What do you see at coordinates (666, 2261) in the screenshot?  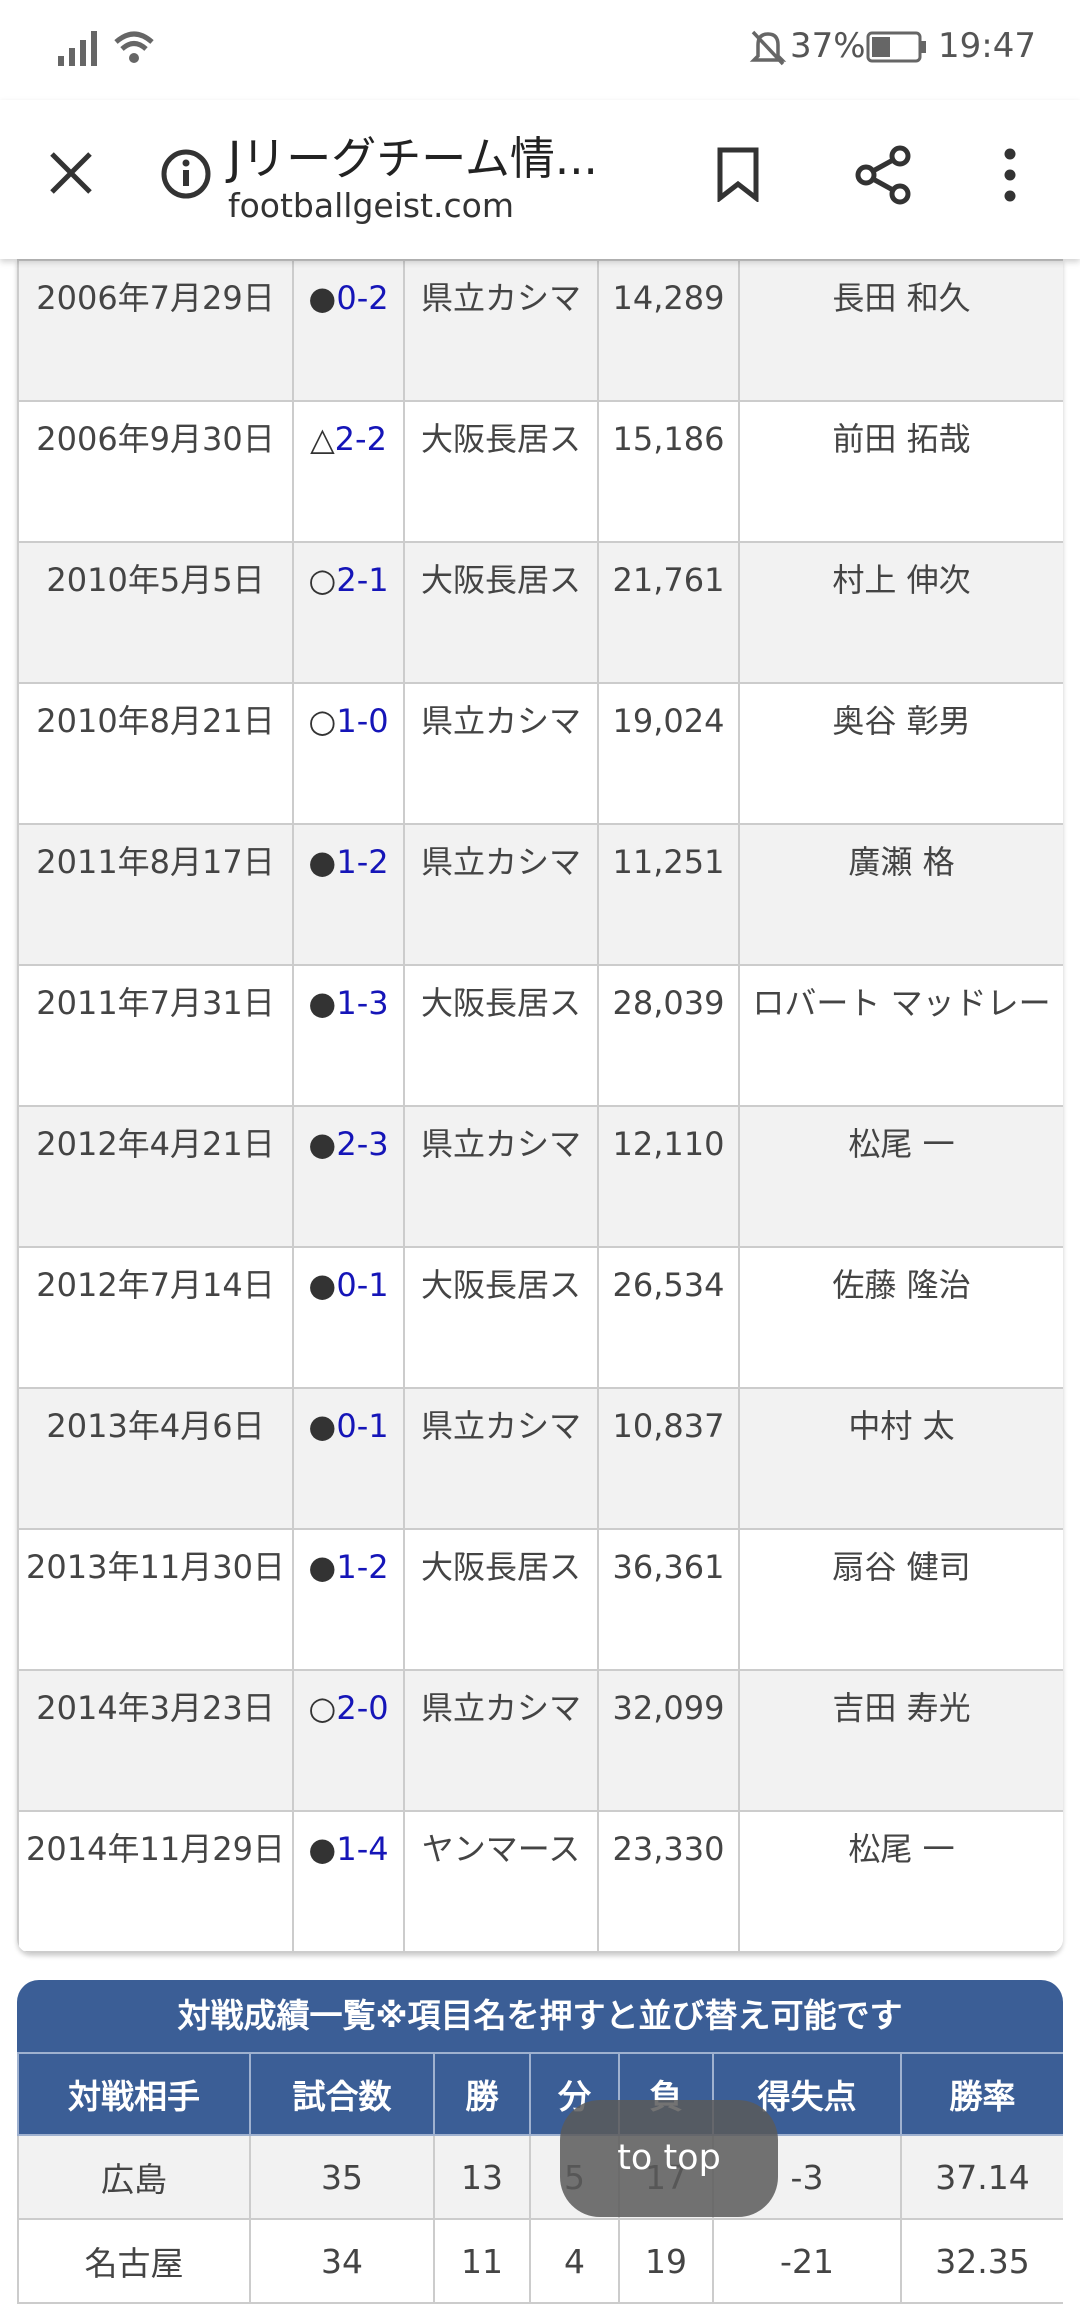 I see `record-cell: 19` at bounding box center [666, 2261].